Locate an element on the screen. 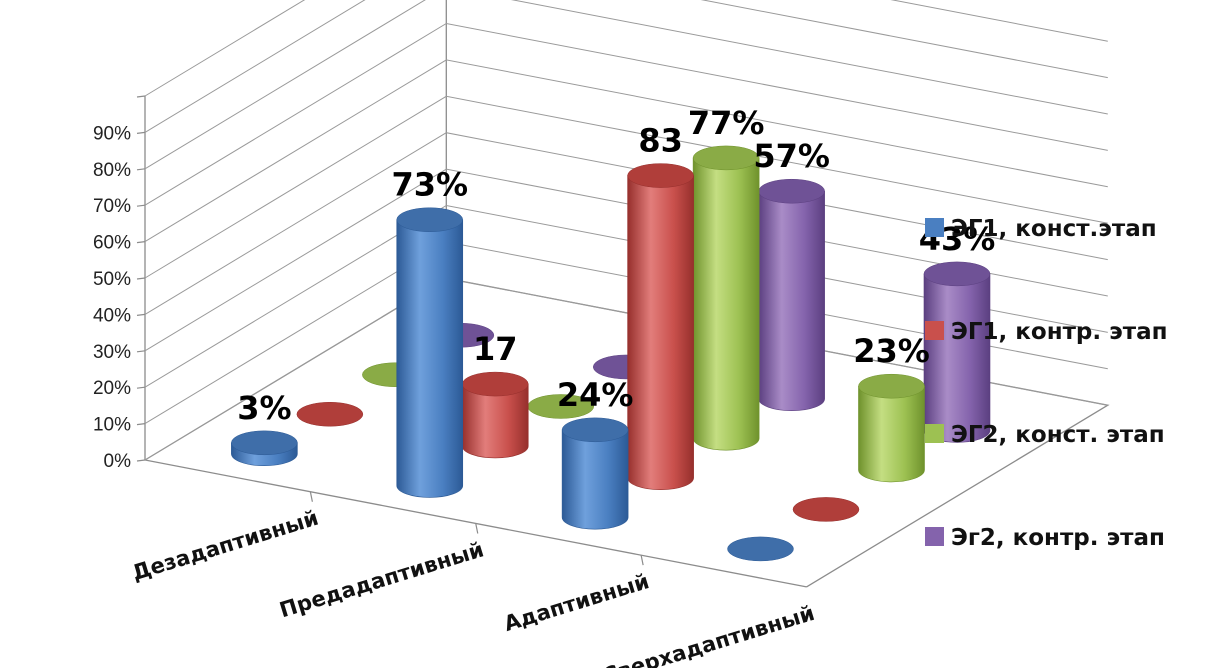 This screenshot has height=668, width=1210. data-label: 17 is located at coordinates (495, 349).